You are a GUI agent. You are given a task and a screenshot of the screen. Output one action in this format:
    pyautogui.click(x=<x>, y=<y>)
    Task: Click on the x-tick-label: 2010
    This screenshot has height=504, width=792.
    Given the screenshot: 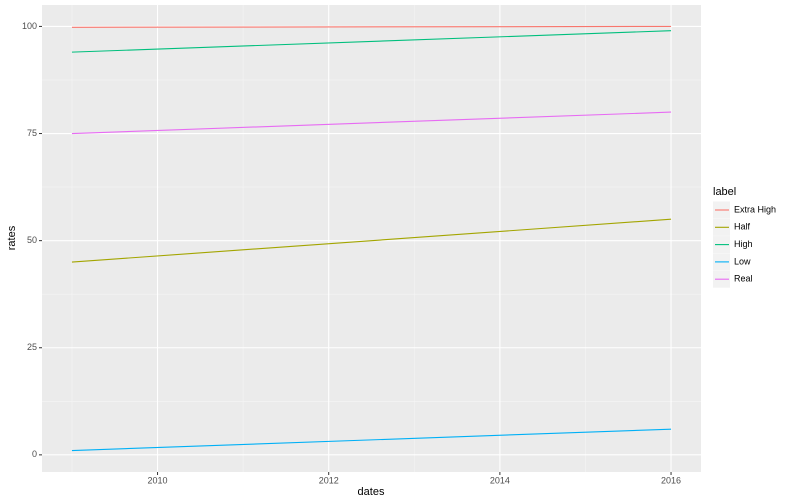 What is the action you would take?
    pyautogui.click(x=158, y=480)
    